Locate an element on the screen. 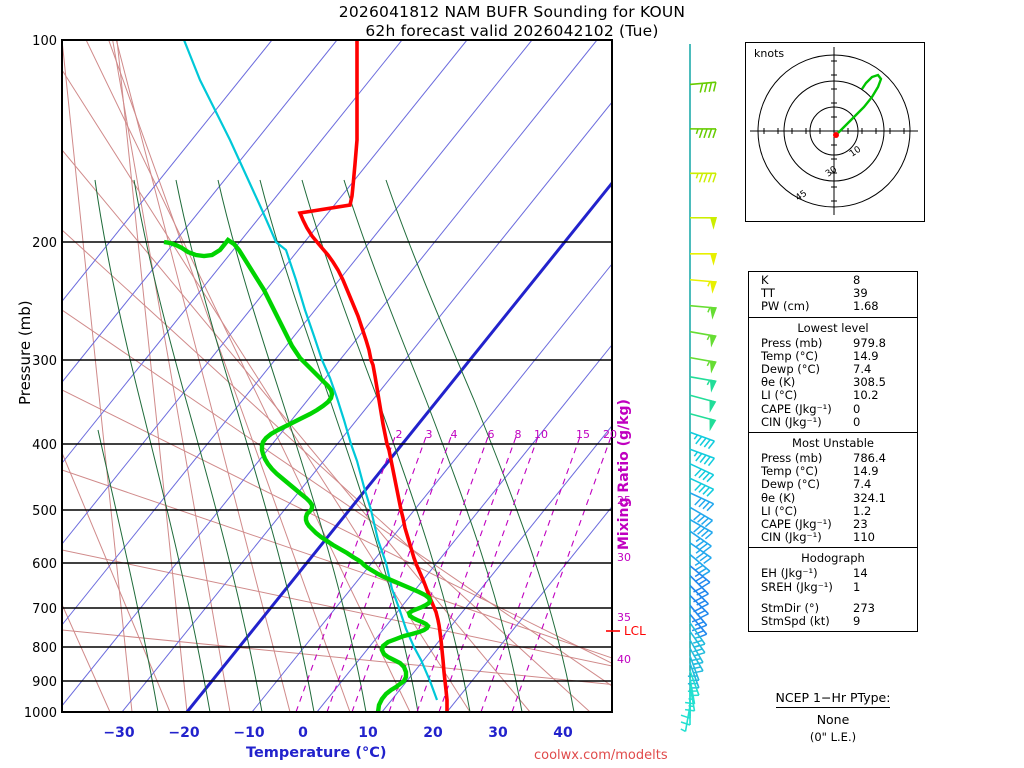 The height and width of the screenshot is (768, 1024). param-value: 786.4 is located at coordinates (869, 458).